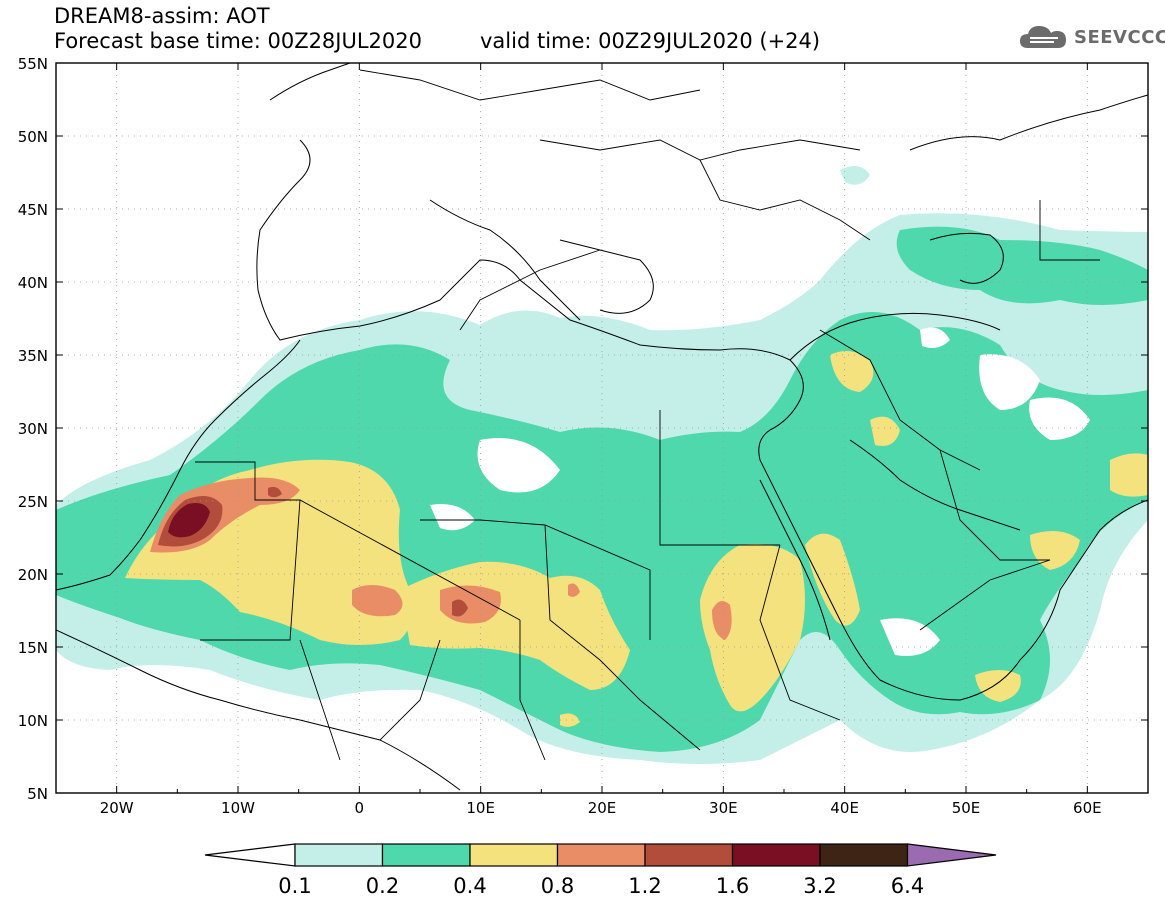 This screenshot has width=1165, height=905. I want to click on color-legend-labels: 0.1 0.2 0.4 0.8 1.2 1.6 3.2 6.4, so click(601, 886).